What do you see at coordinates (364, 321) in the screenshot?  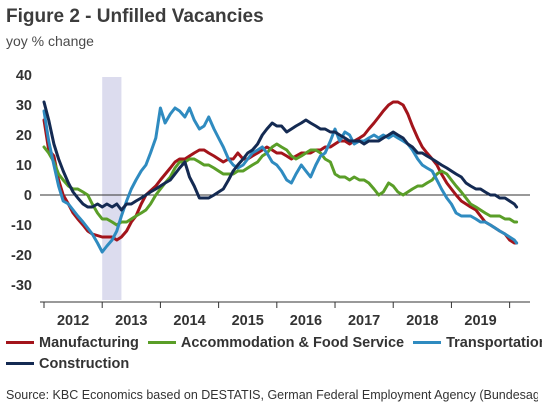 I see `x-tick-label: 2017` at bounding box center [364, 321].